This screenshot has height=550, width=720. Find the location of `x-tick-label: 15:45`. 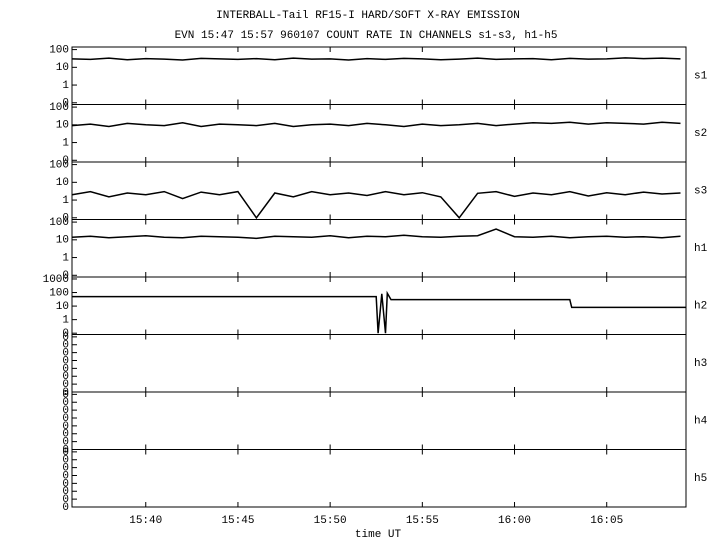

x-tick-label: 15:45 is located at coordinates (237, 521).